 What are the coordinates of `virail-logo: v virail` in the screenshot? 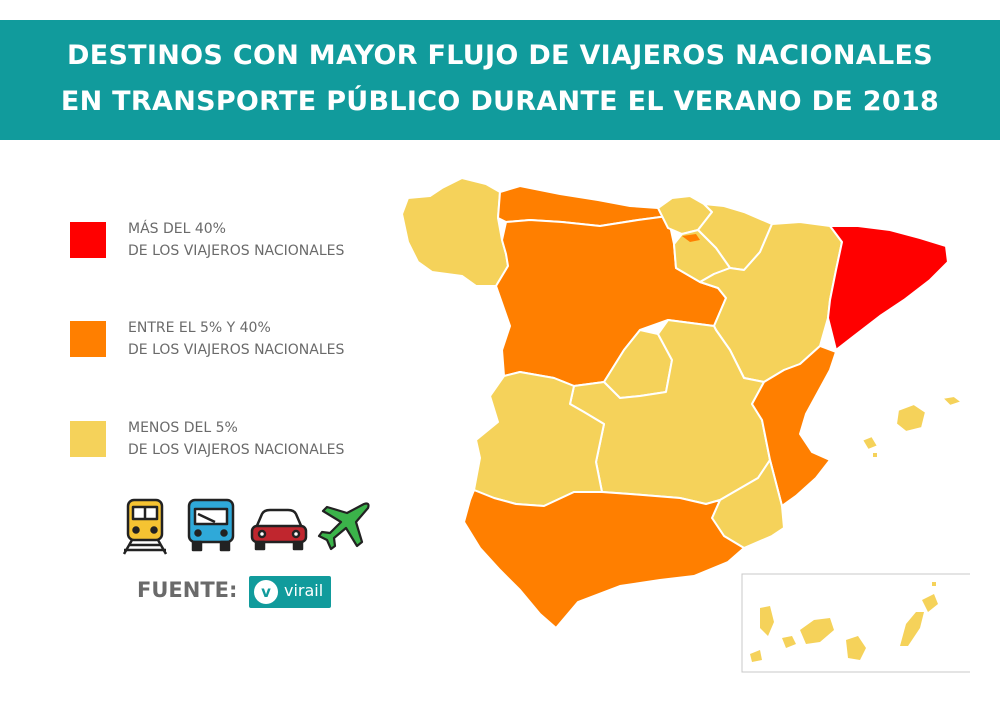 It's located at (290, 592).